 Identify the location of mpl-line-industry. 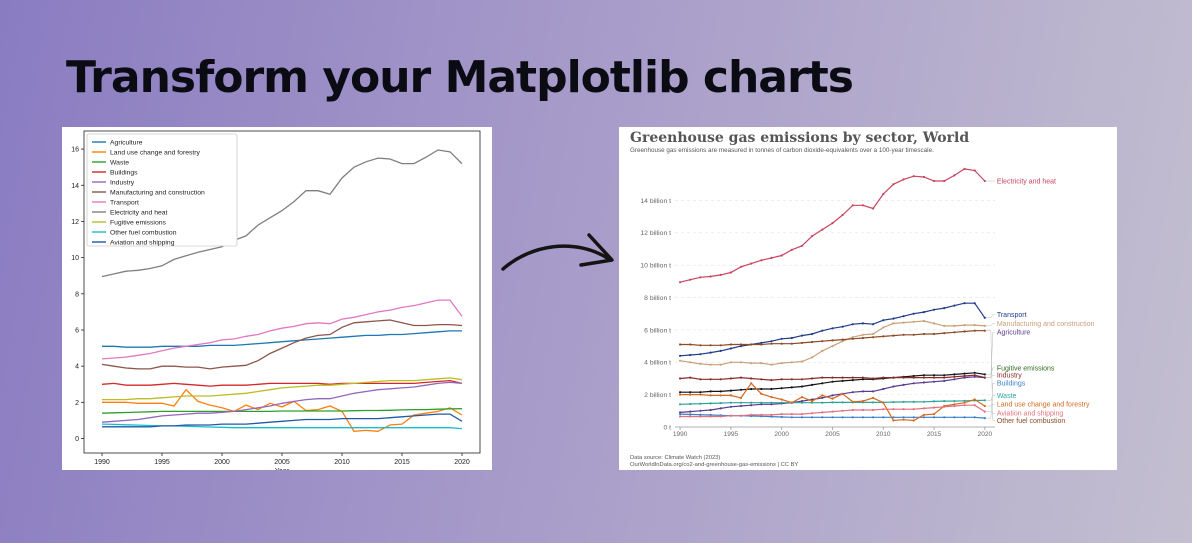
(282, 402).